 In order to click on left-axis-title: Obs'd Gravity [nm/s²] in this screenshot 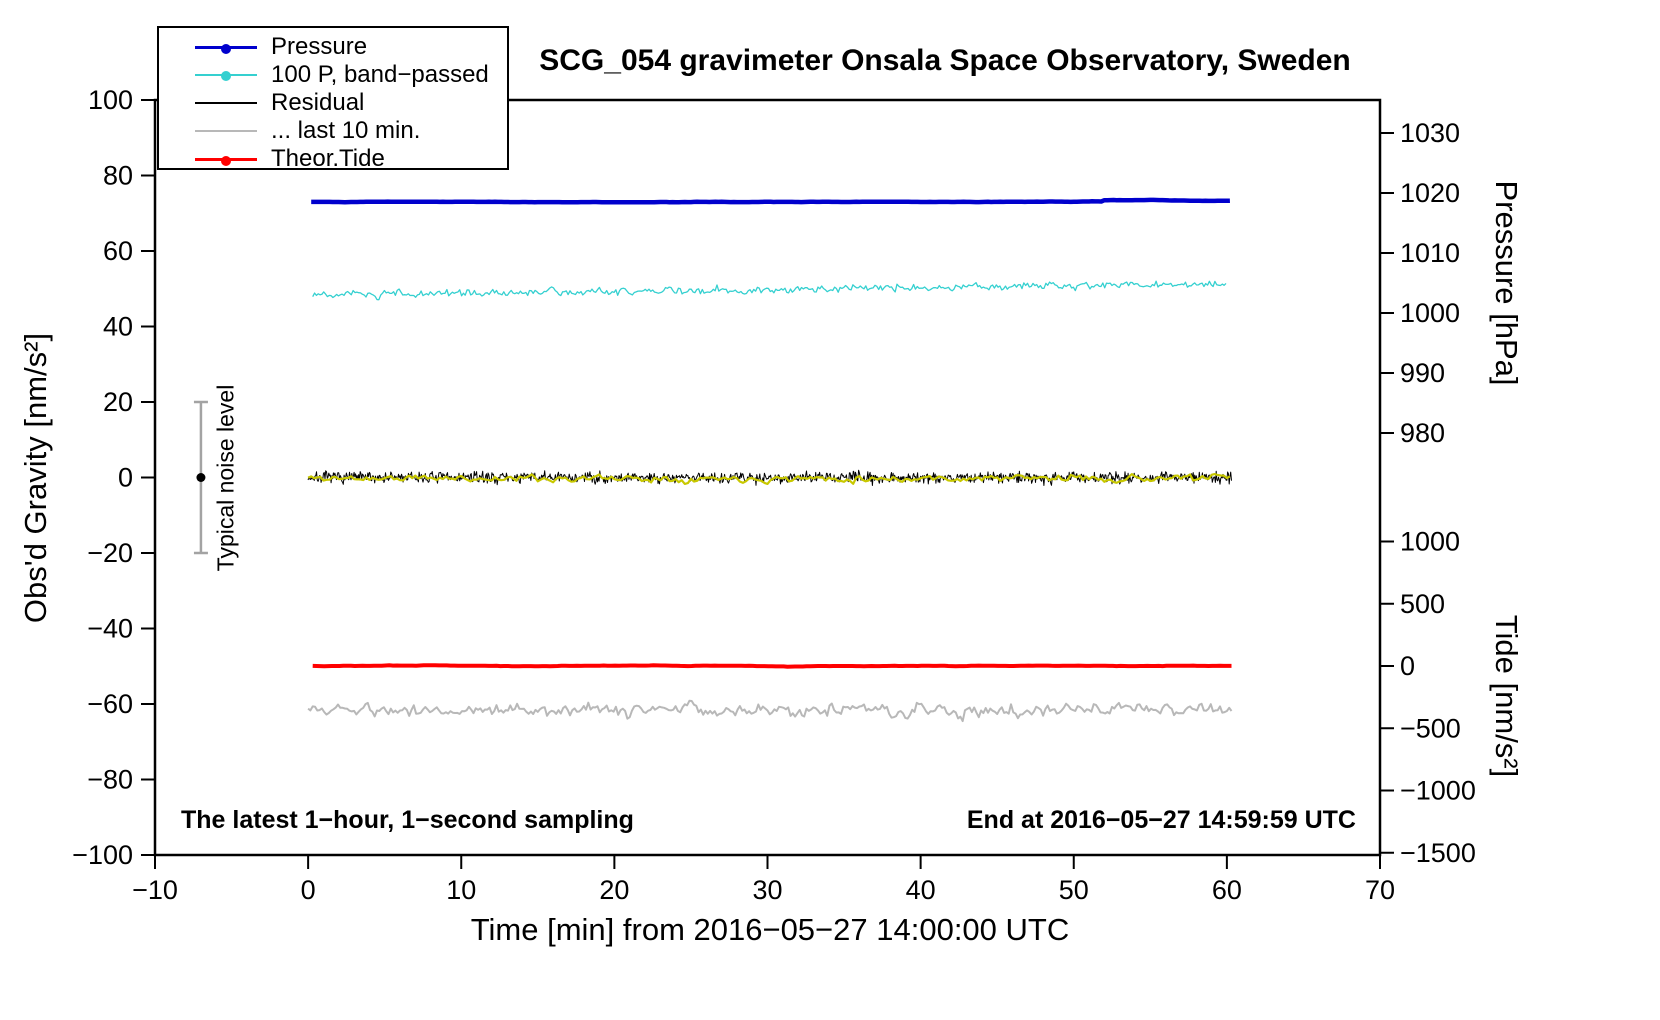, I will do `click(35, 478)`.